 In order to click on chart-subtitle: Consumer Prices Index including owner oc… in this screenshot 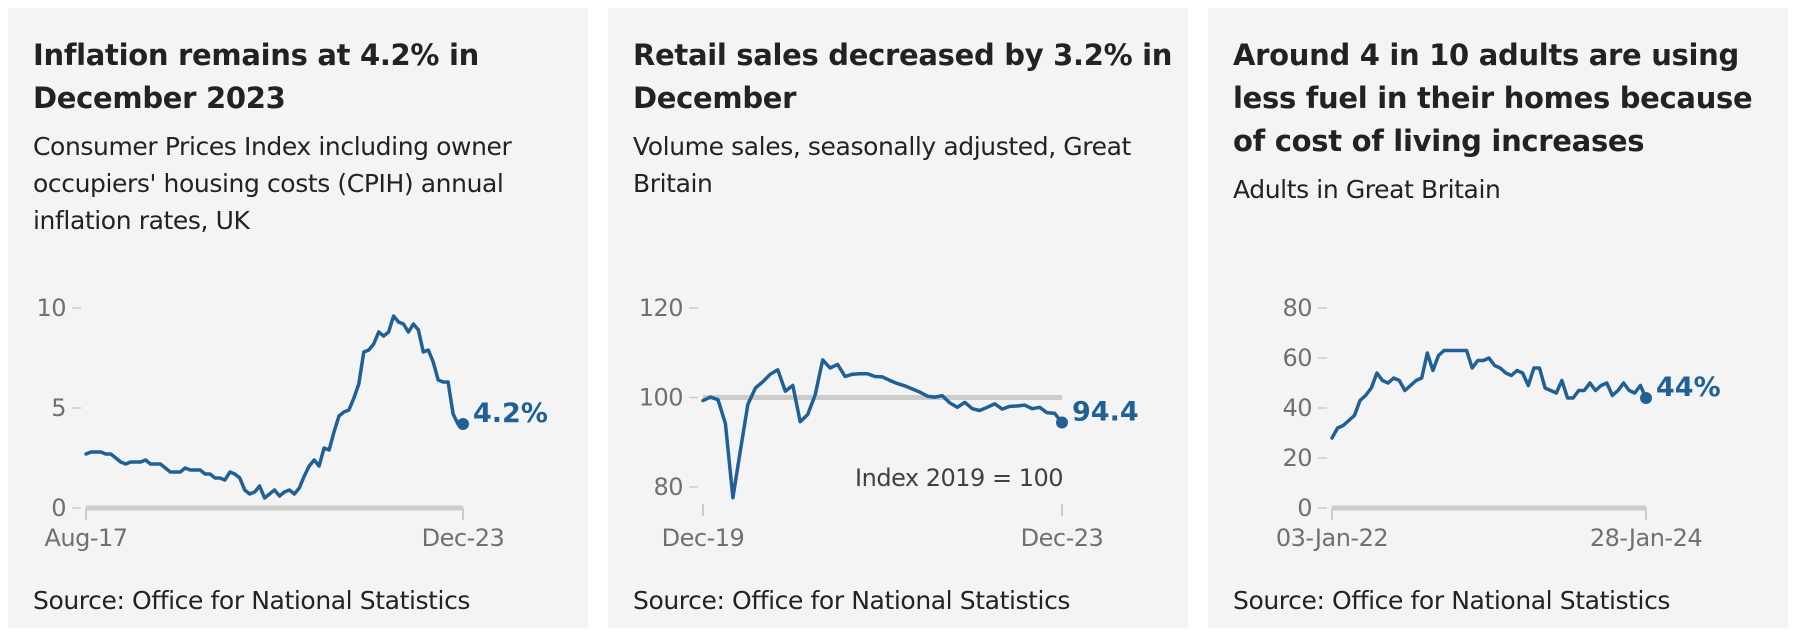, I will do `click(272, 183)`.